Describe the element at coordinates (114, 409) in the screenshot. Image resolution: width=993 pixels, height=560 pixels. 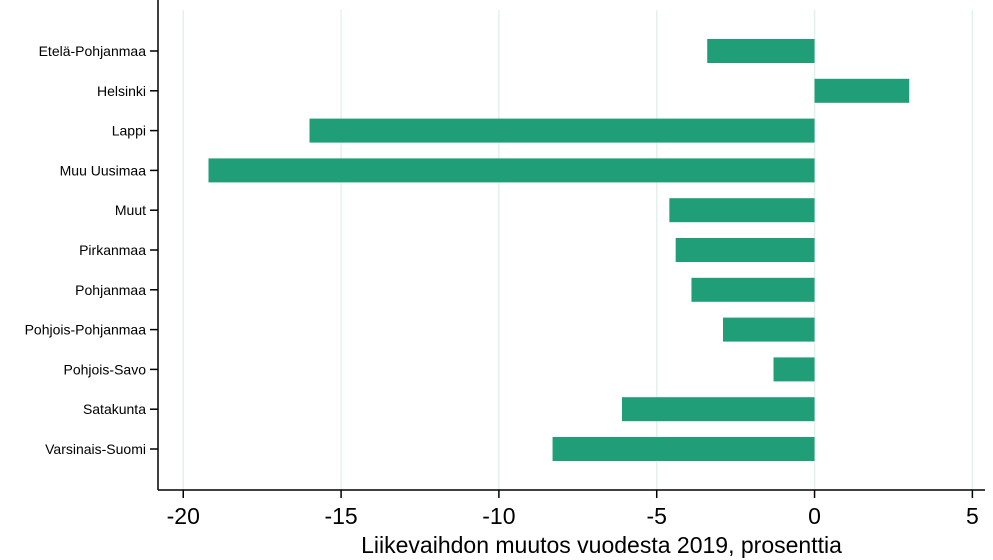
I see `category-label: Satakunta` at that location.